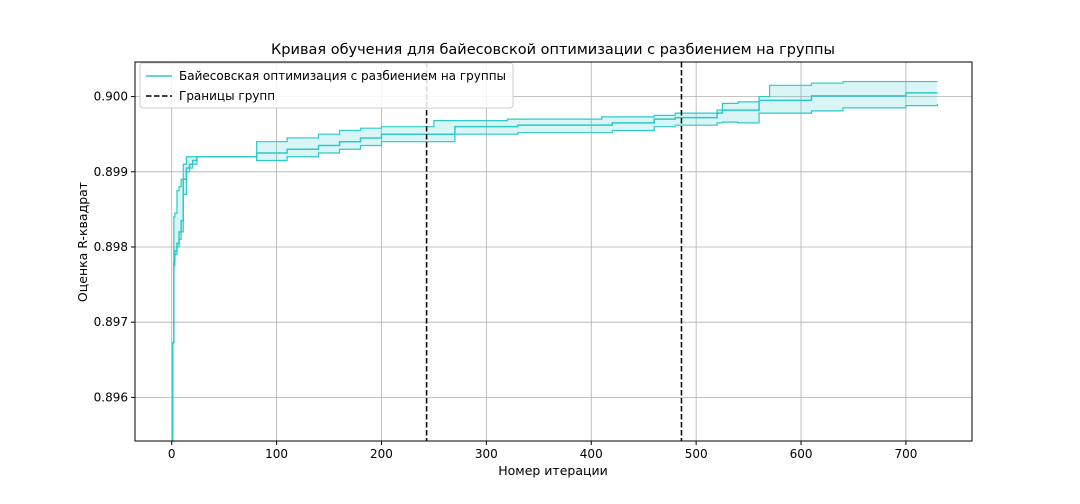 The width and height of the screenshot is (1080, 504). What do you see at coordinates (82, 242) in the screenshot?
I see `y-axis-label: Оценка R-квадрат` at bounding box center [82, 242].